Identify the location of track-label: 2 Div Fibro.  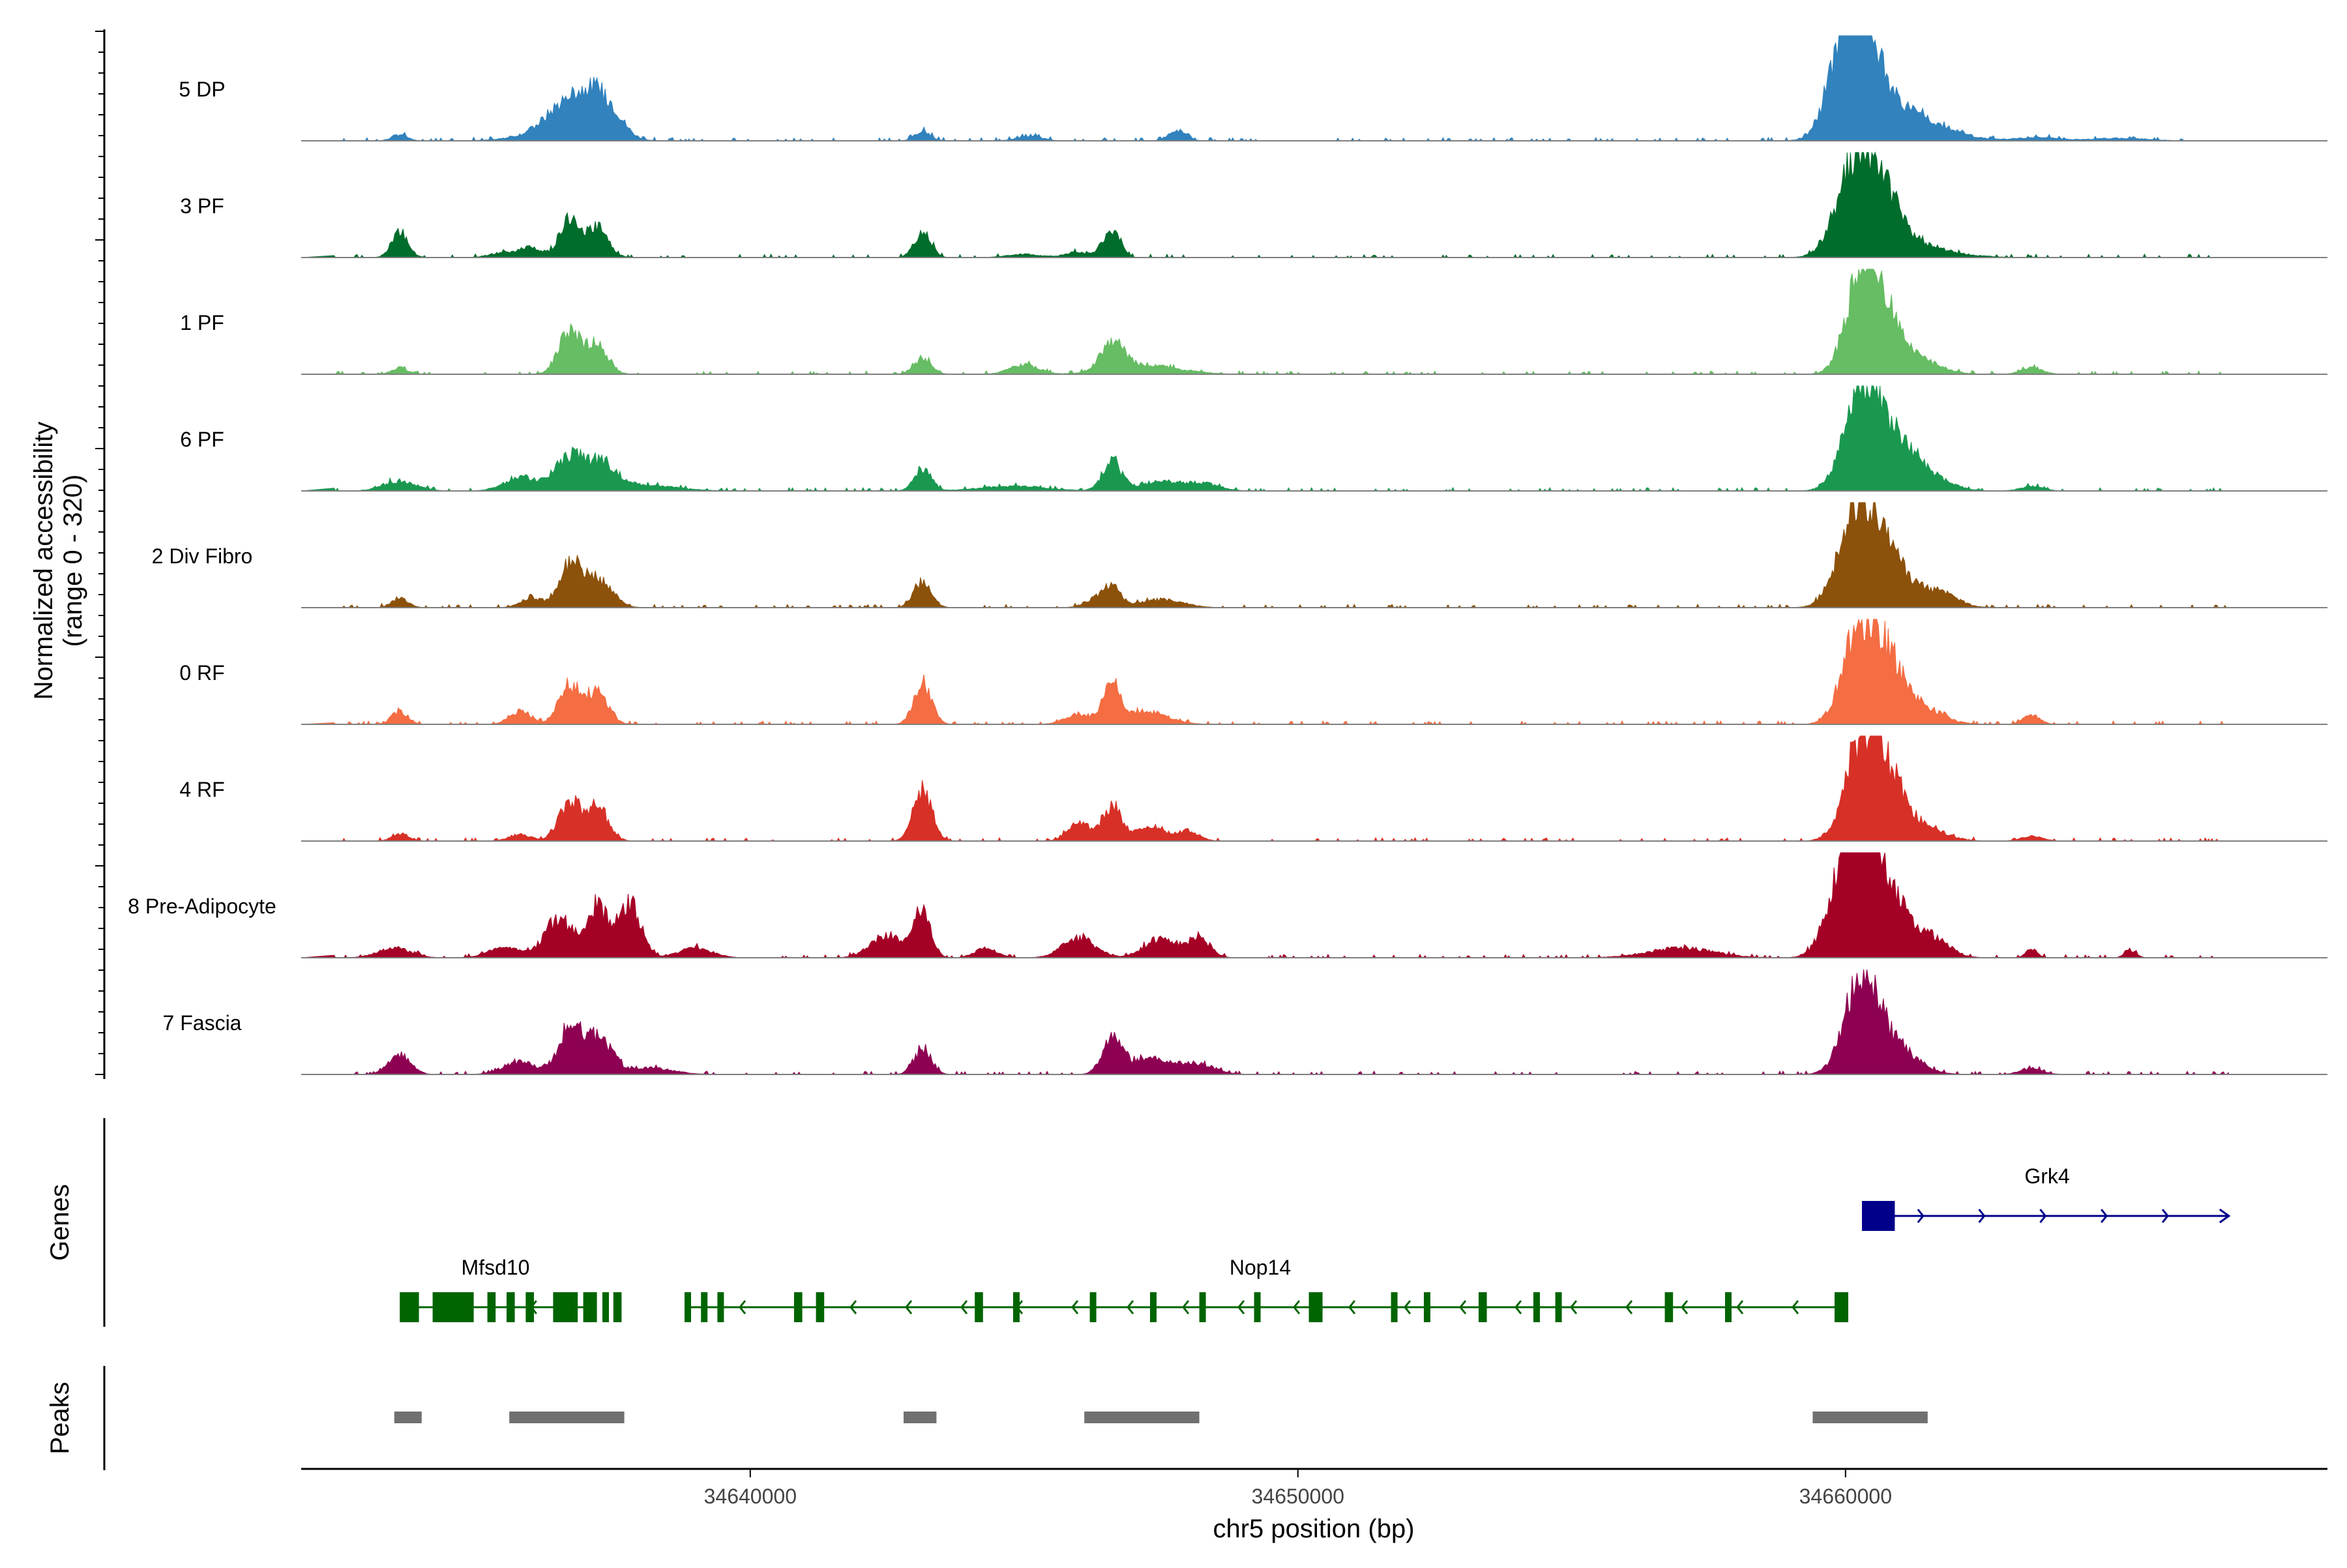
(202, 556).